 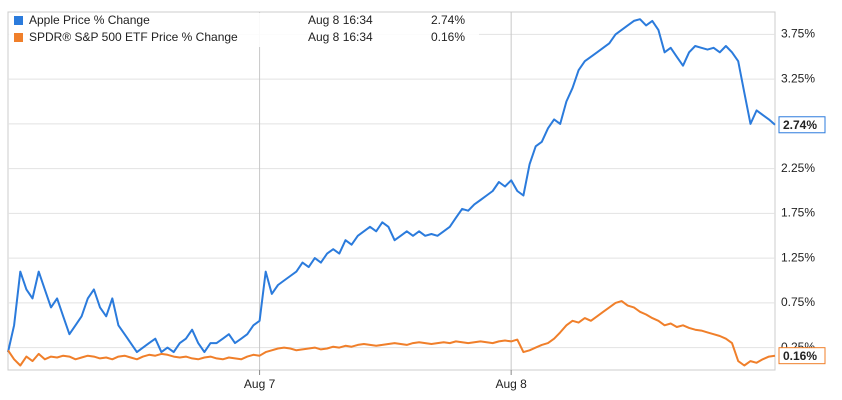 I want to click on y-tick-label: 3.25%, so click(x=798, y=78).